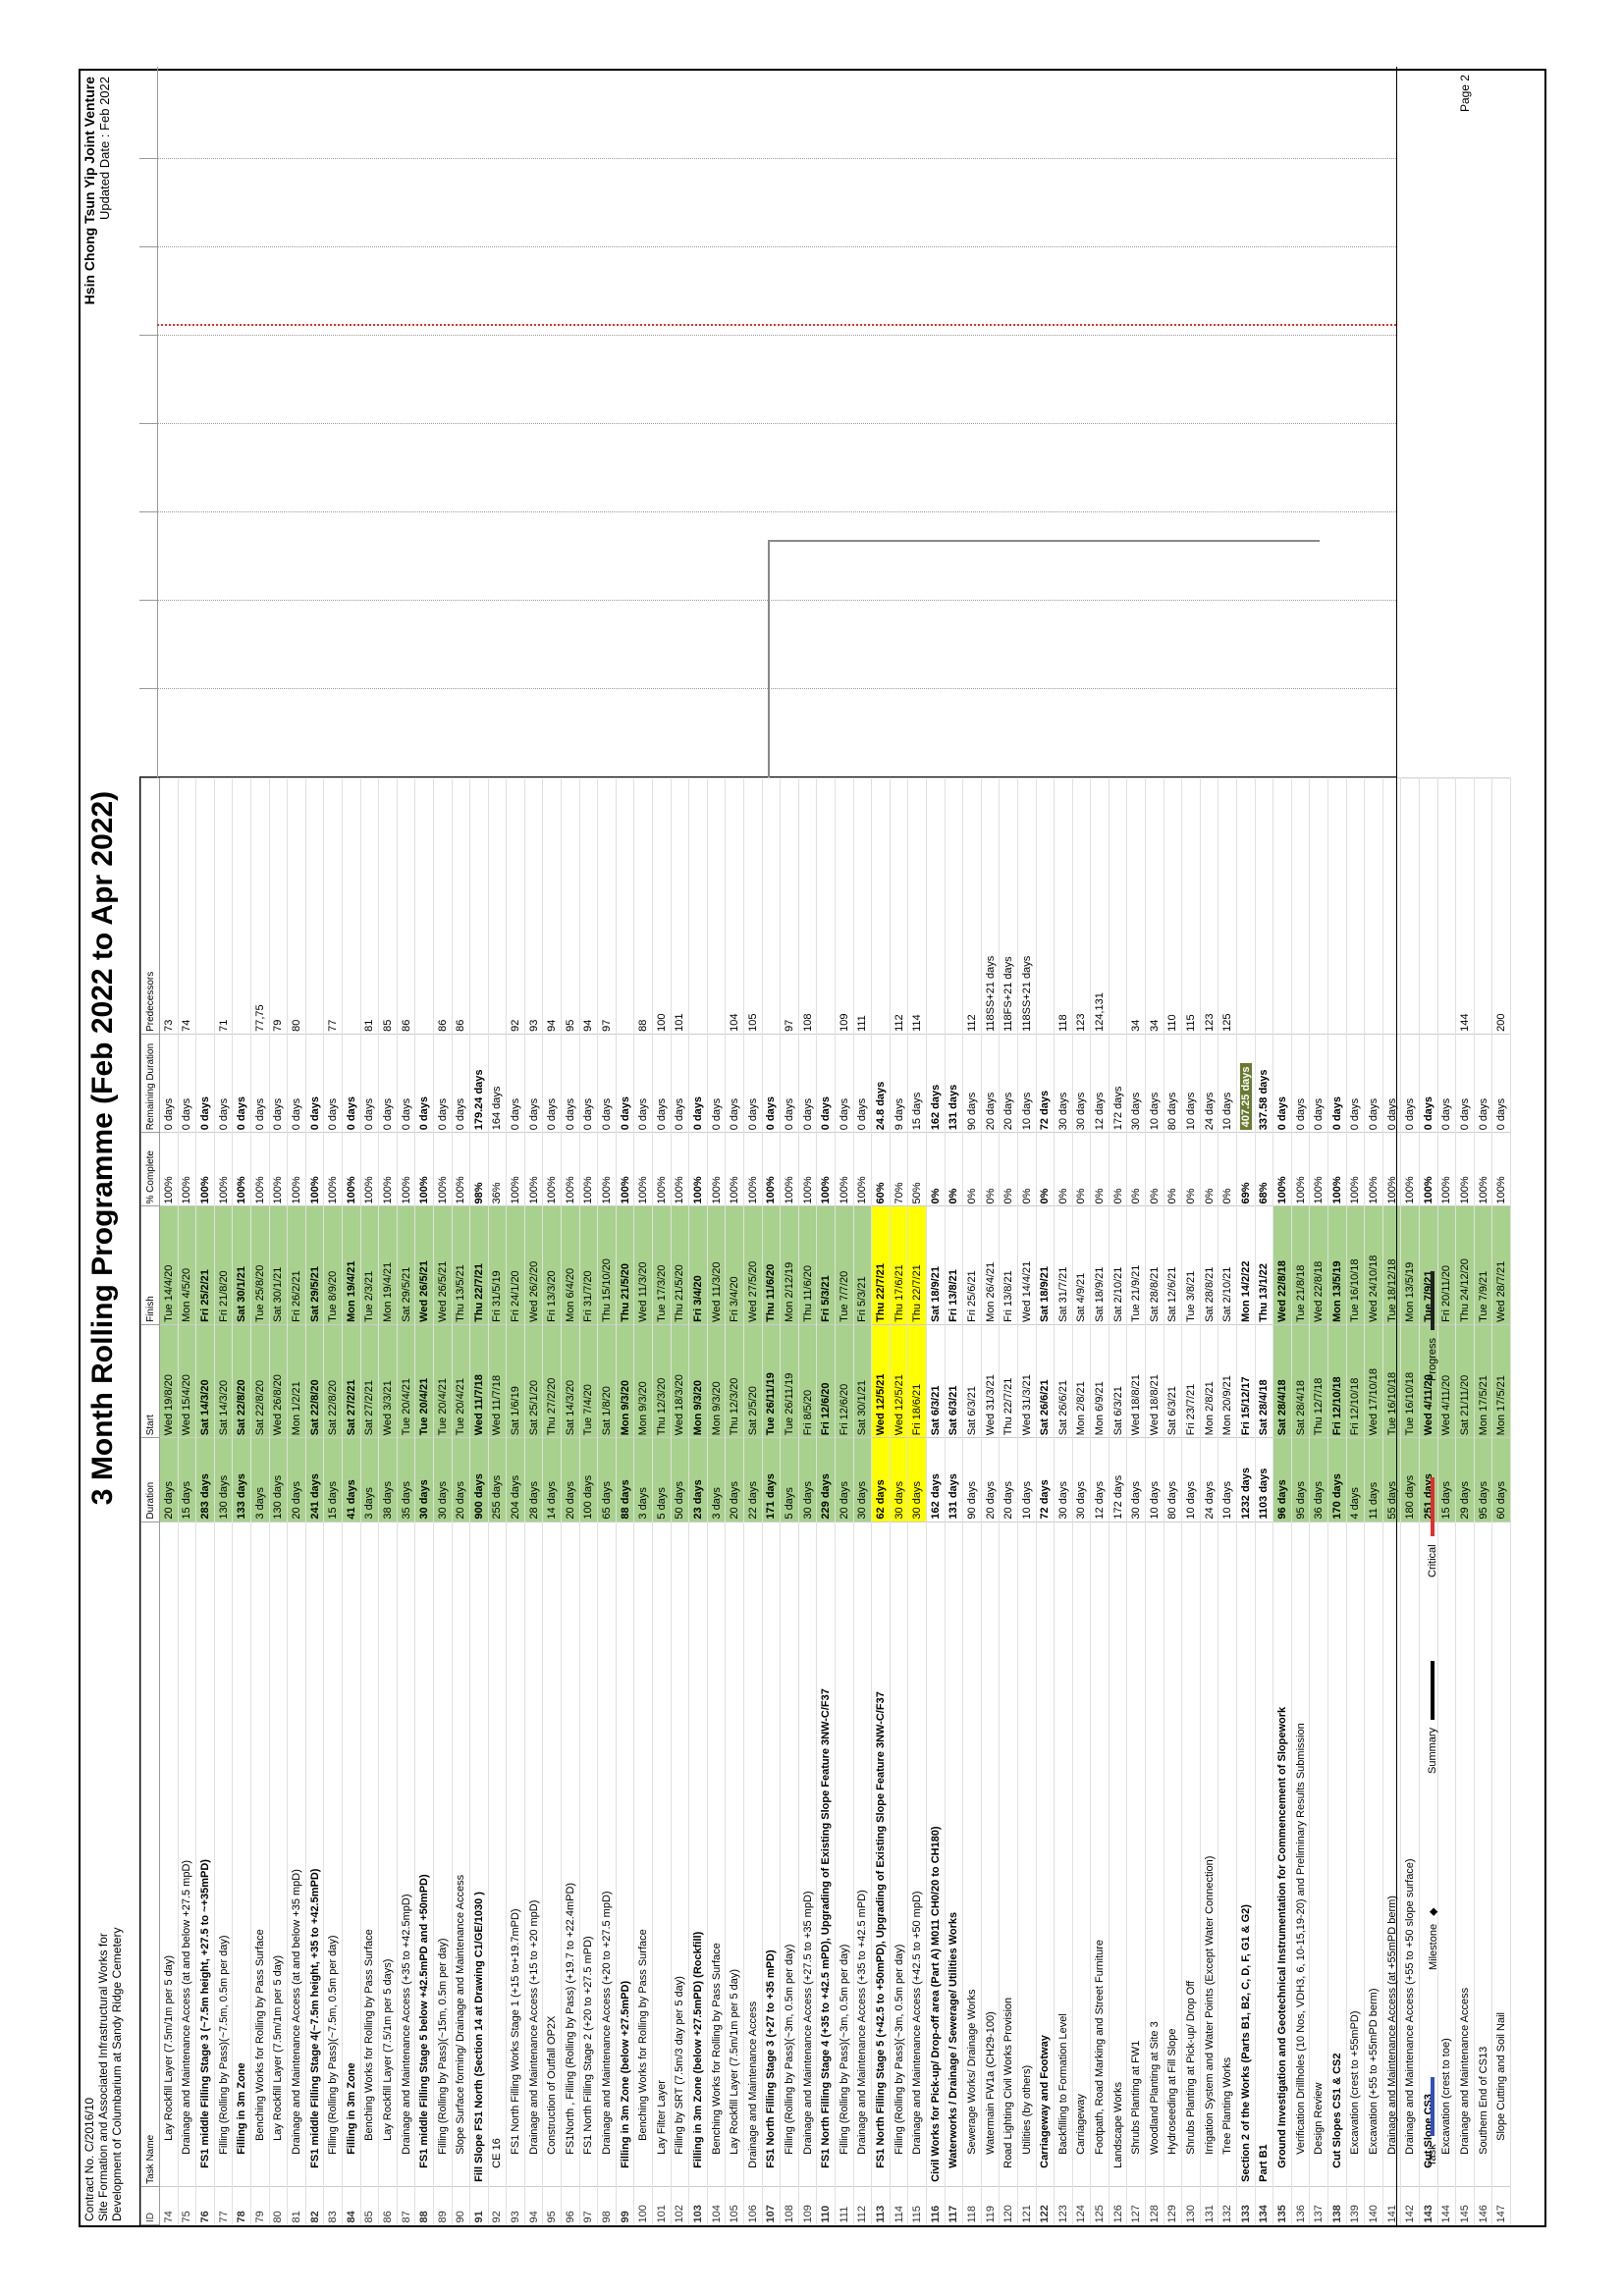 The height and width of the screenshot is (2296, 1624). I want to click on row-id: 103, so click(698, 2205).